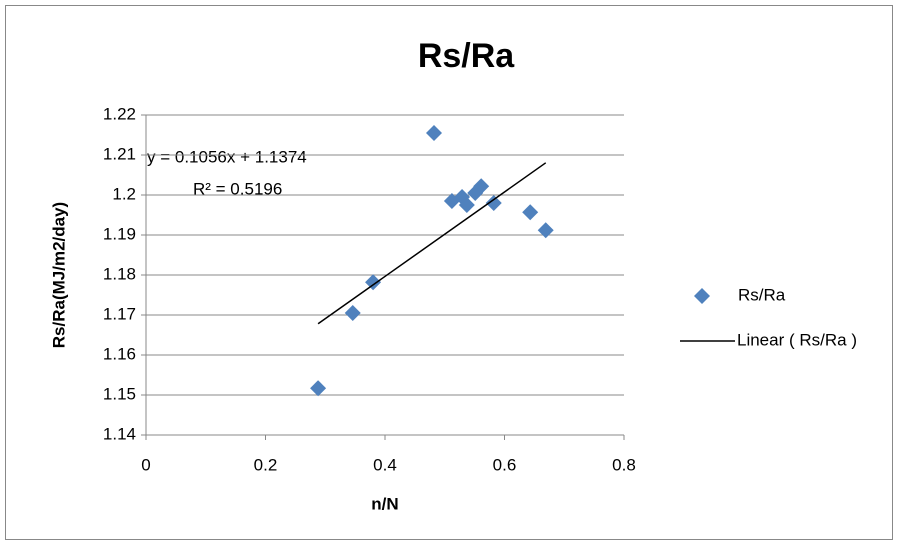  Describe the element at coordinates (384, 503) in the screenshot. I see `x-axis-label: n/N` at that location.